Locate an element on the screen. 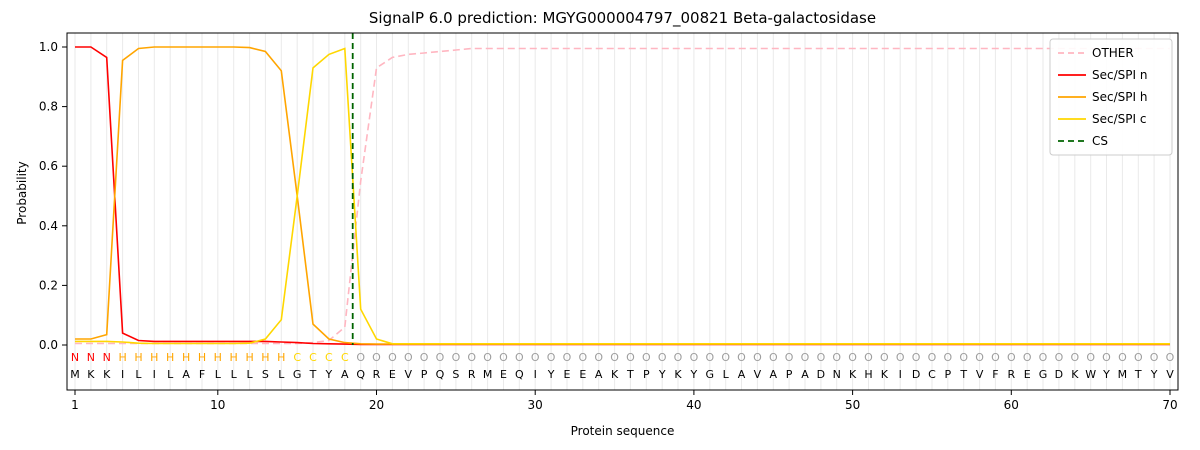 This screenshot has height=450, width=1200. sequence-letter: H is located at coordinates (868, 374).